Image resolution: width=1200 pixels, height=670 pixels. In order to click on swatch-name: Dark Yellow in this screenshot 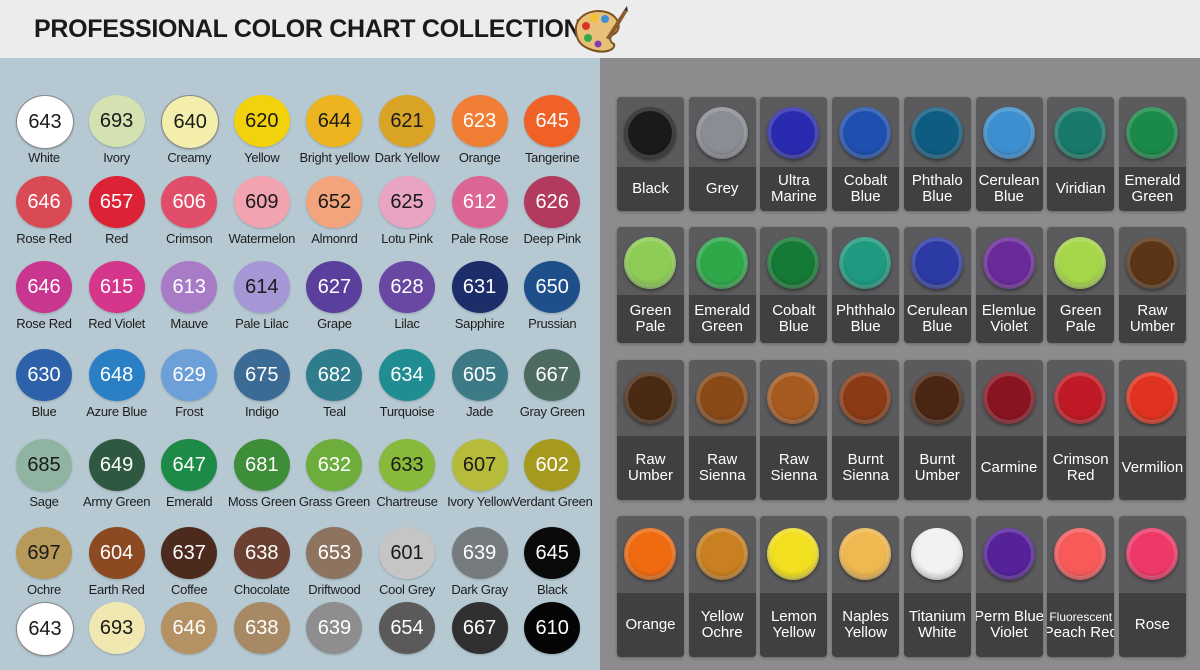, I will do `click(407, 157)`.